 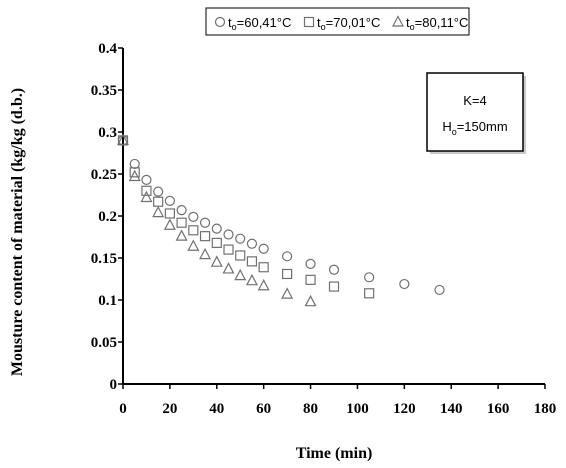 What do you see at coordinates (475, 100) in the screenshot?
I see `annotation-line-1: K=4` at bounding box center [475, 100].